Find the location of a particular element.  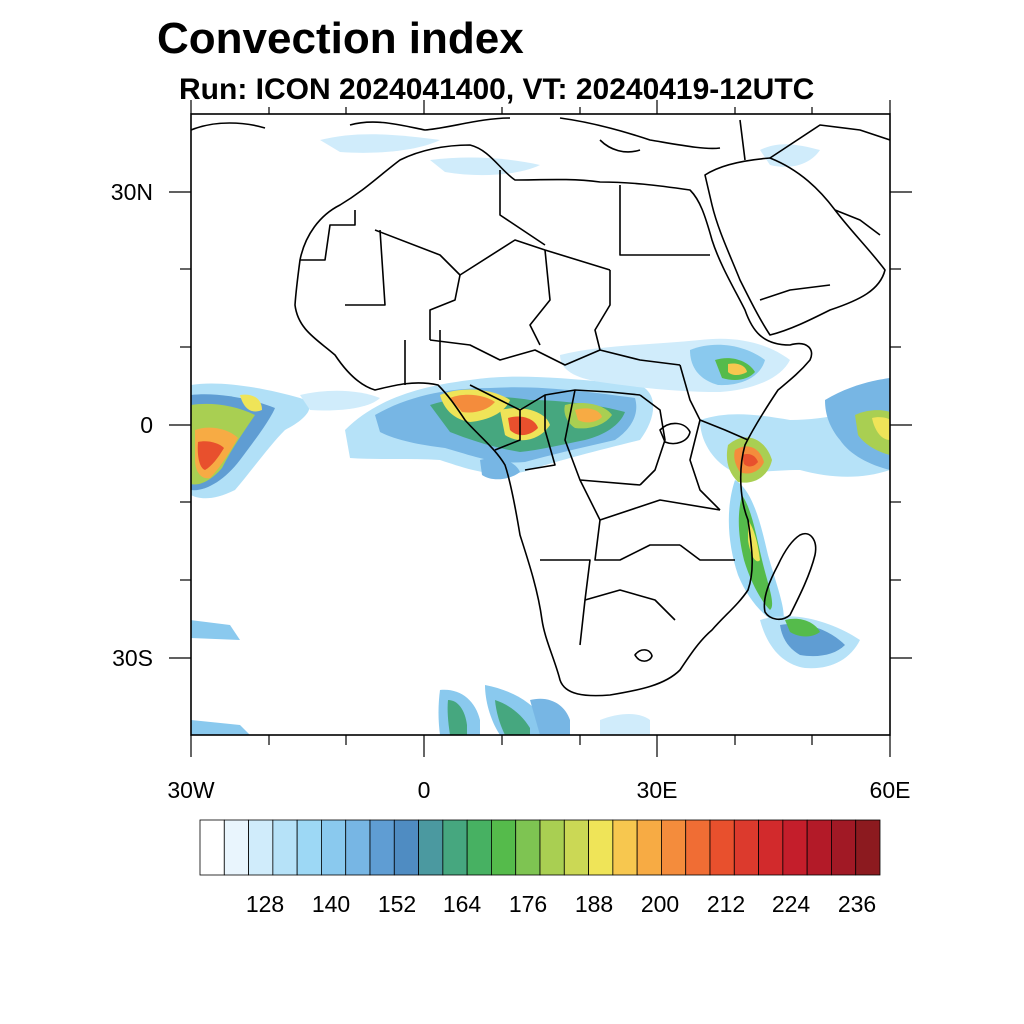

colorbar-label: 164 is located at coordinates (462, 904).